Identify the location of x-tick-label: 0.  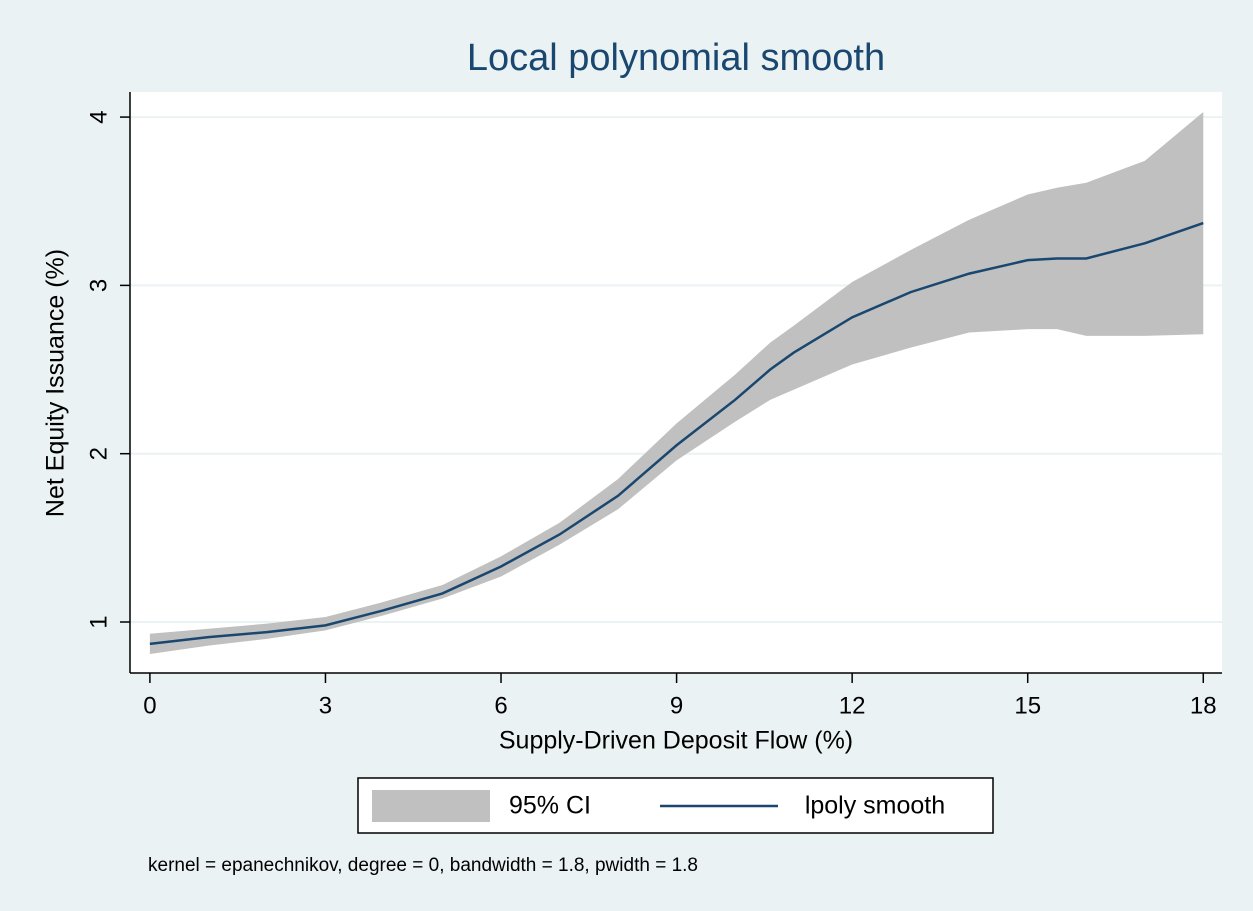
(149, 705).